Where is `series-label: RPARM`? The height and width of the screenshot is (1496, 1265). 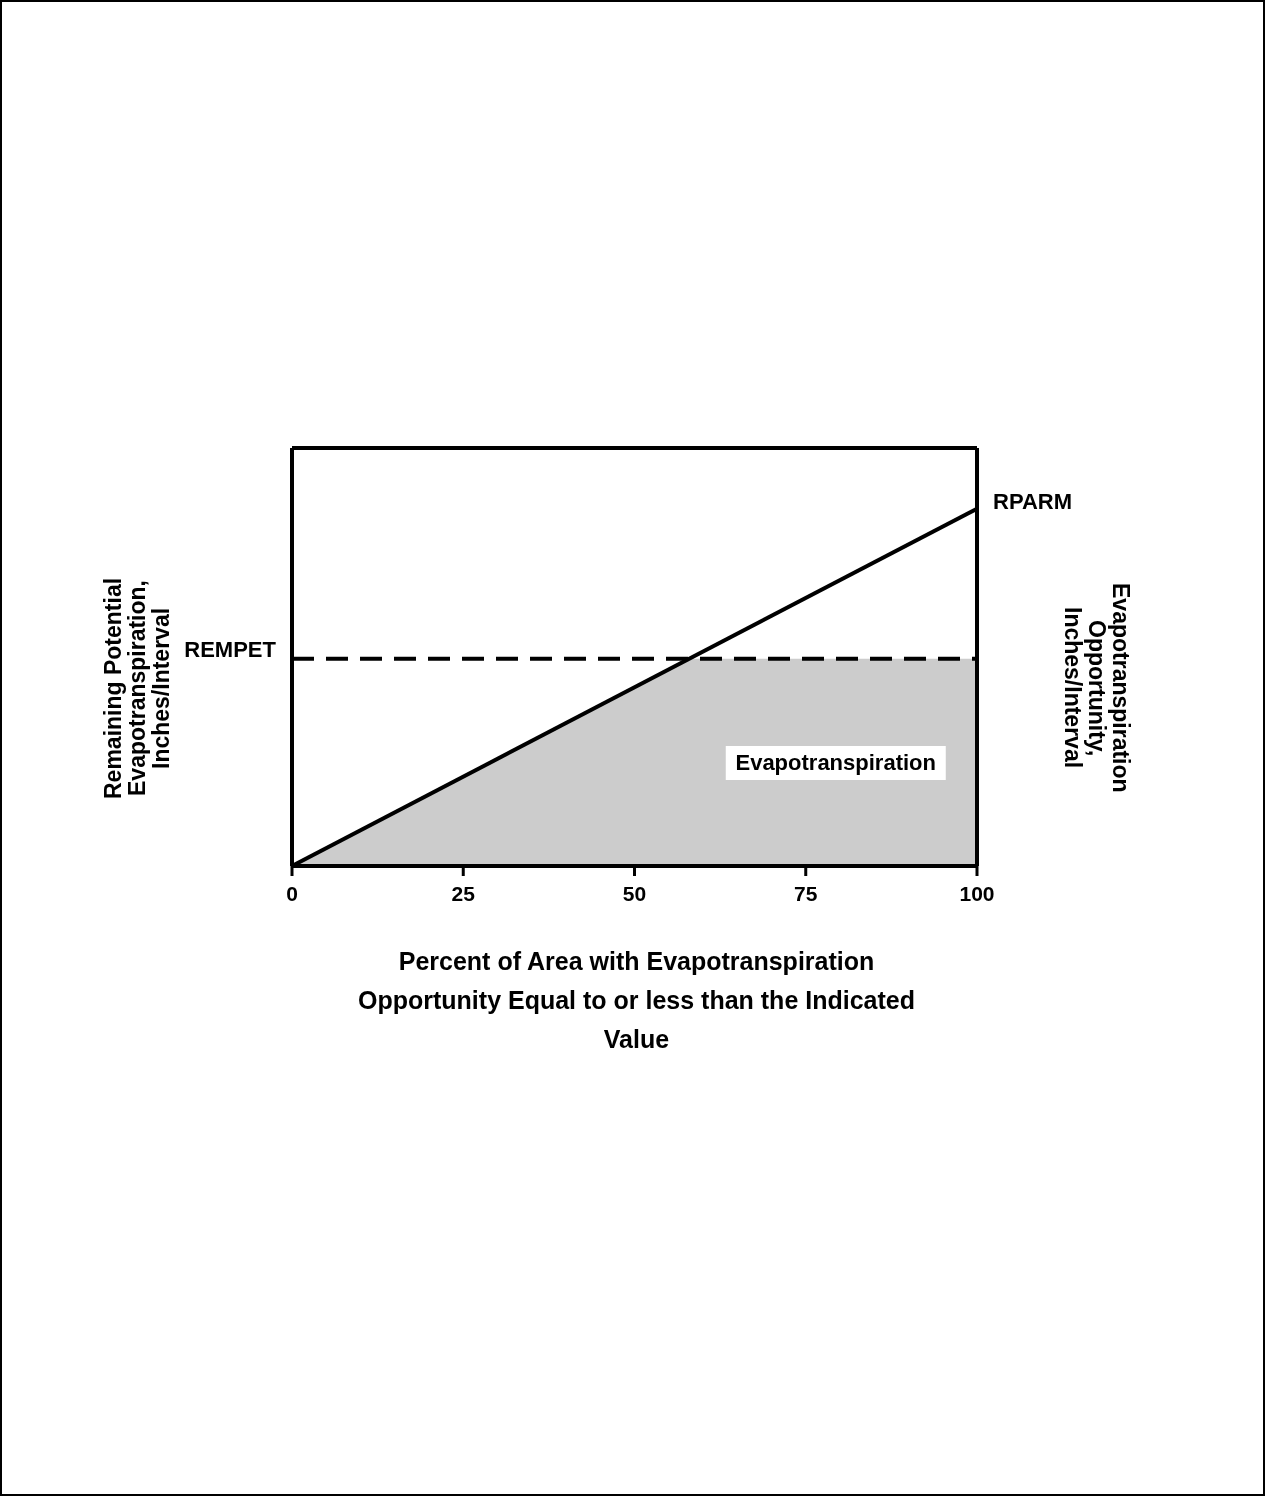
series-label: RPARM is located at coordinates (1033, 501).